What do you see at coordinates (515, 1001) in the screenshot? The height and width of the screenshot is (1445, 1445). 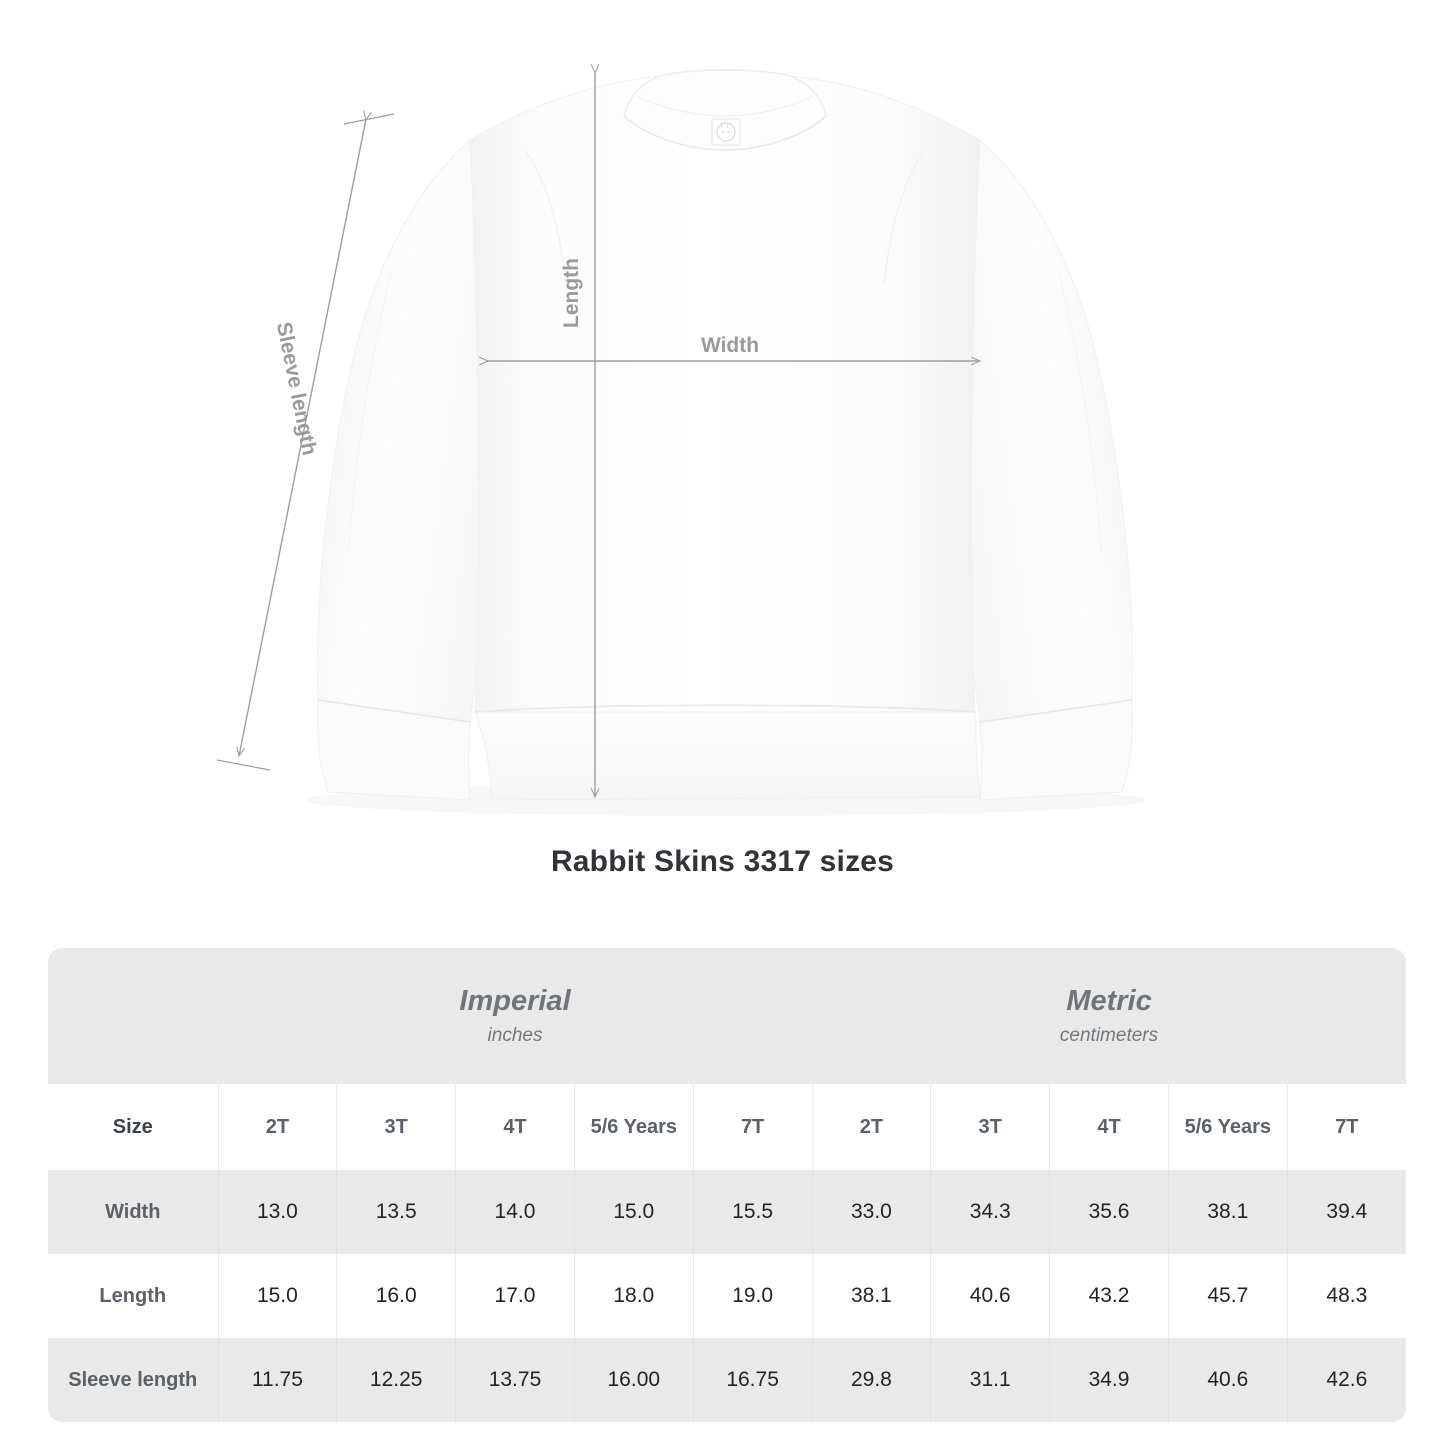 I see `unit-name-imperial: Imperial` at bounding box center [515, 1001].